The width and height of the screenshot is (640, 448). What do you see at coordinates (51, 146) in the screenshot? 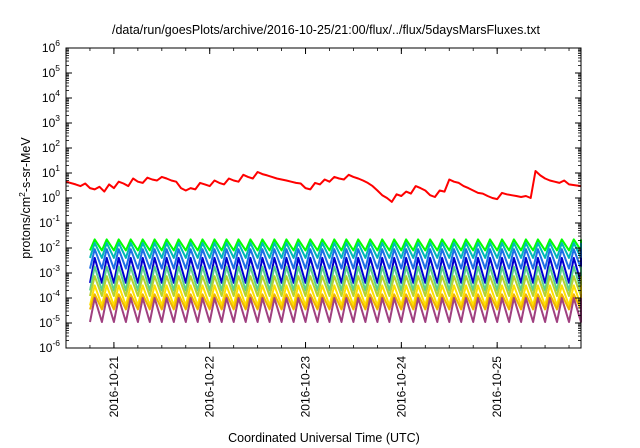
I see `y-tick-label: 10²` at bounding box center [51, 146].